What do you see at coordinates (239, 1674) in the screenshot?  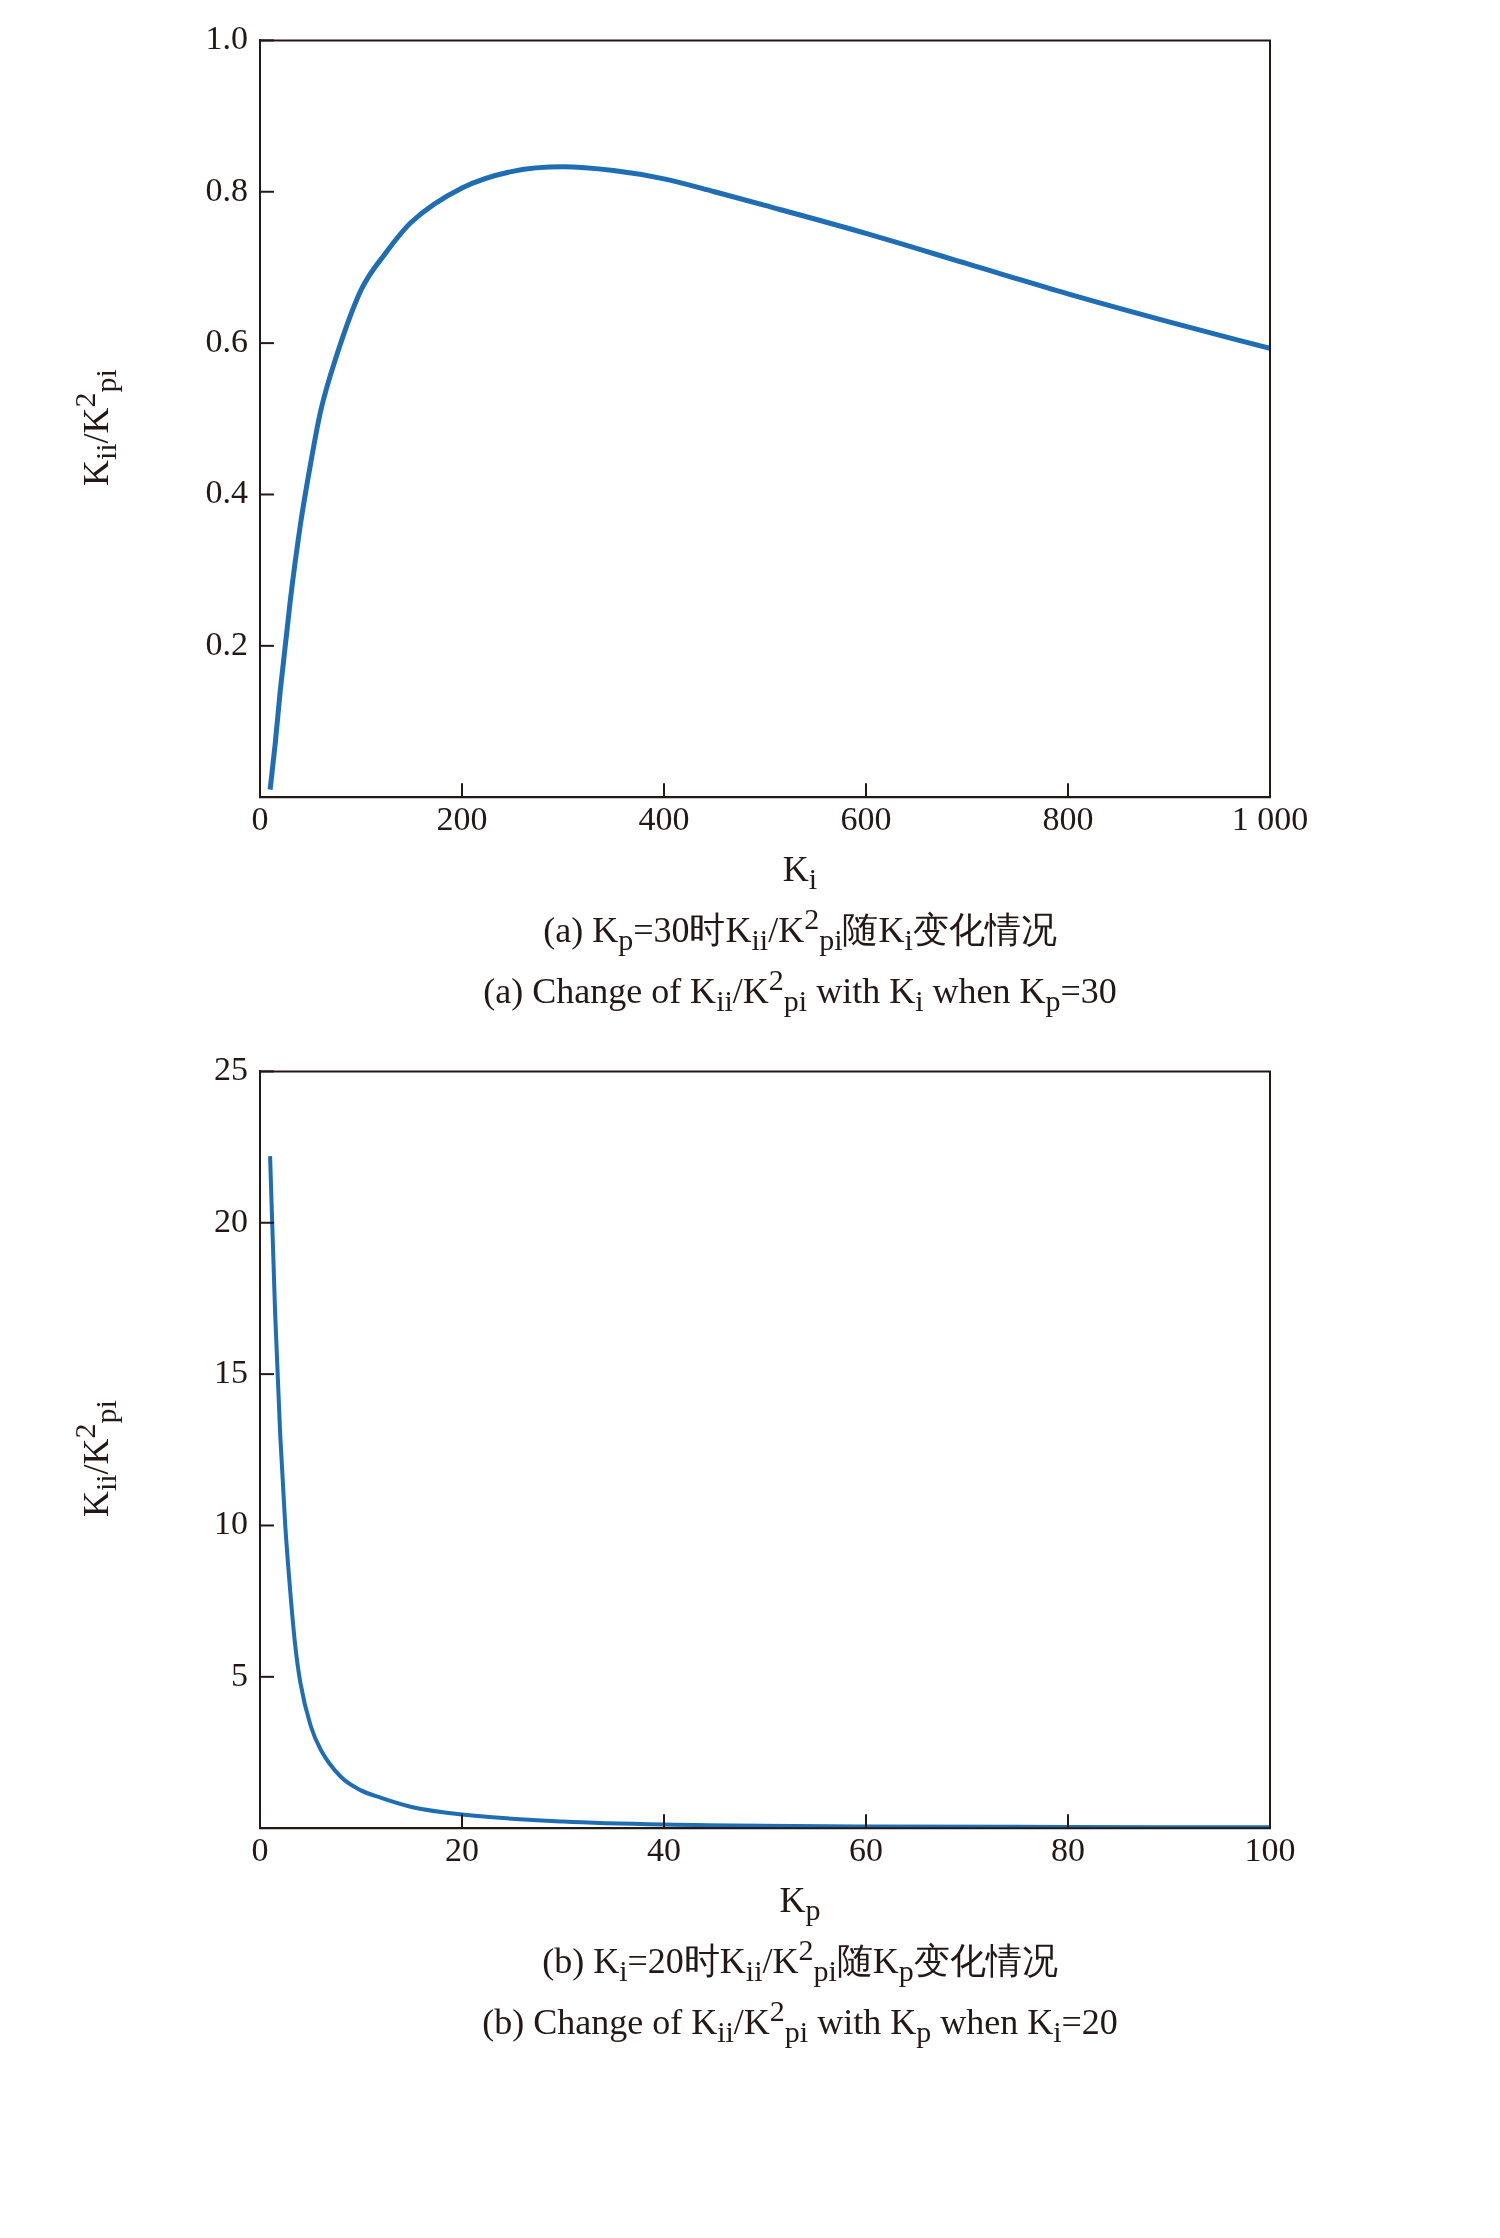 I see `y-tick-label: 5` at bounding box center [239, 1674].